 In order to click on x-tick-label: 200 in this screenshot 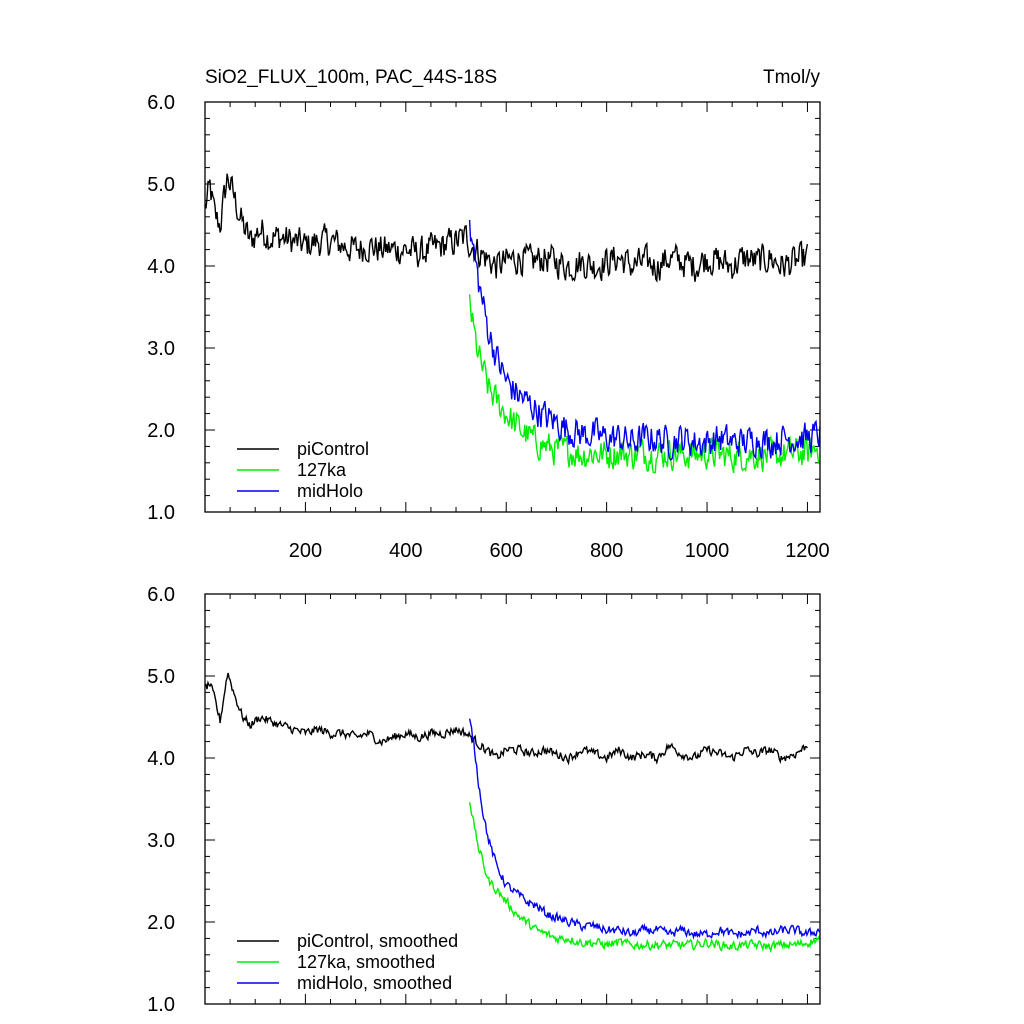, I will do `click(305, 551)`.